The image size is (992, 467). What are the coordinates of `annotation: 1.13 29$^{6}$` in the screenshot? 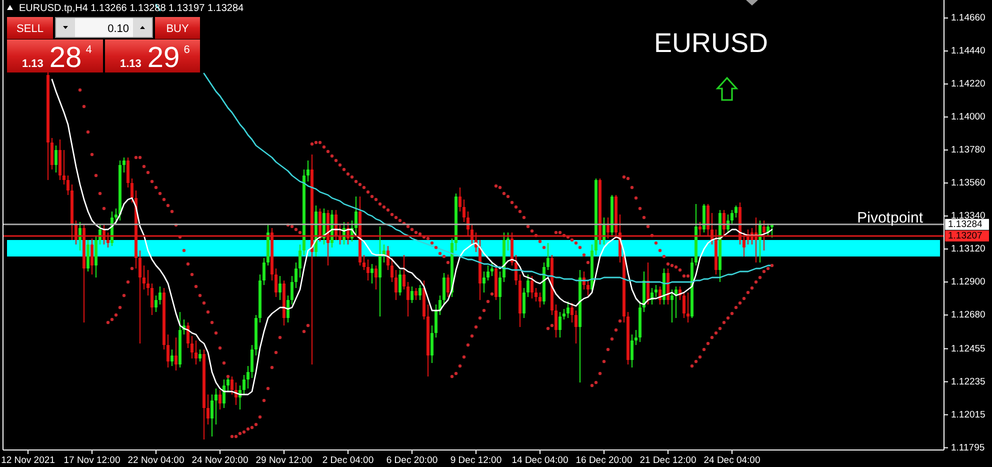 It's located at (155, 58).